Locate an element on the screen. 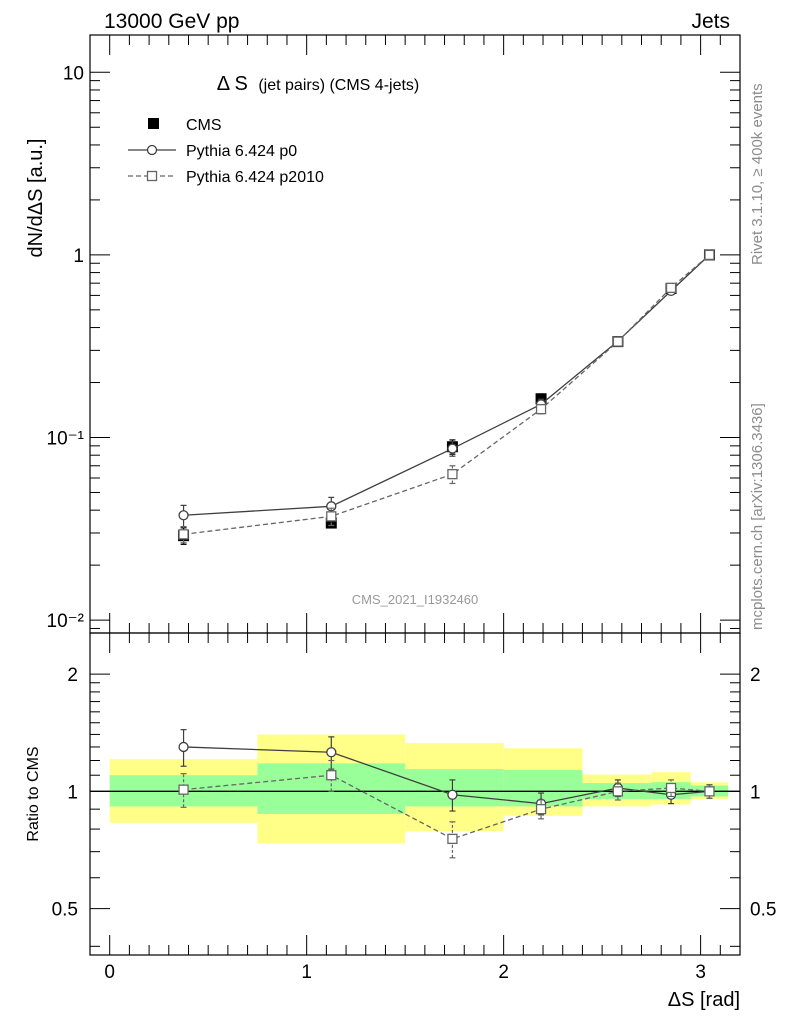  legend: CMS Pythia 6.424 p0 Pythia 6.424 p2010 is located at coordinates (226, 151).